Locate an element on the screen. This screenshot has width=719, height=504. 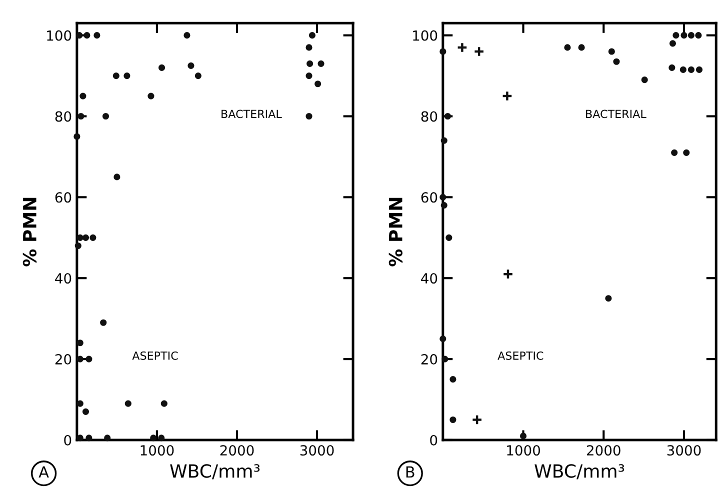
text: A is located at coordinates (43, 472).